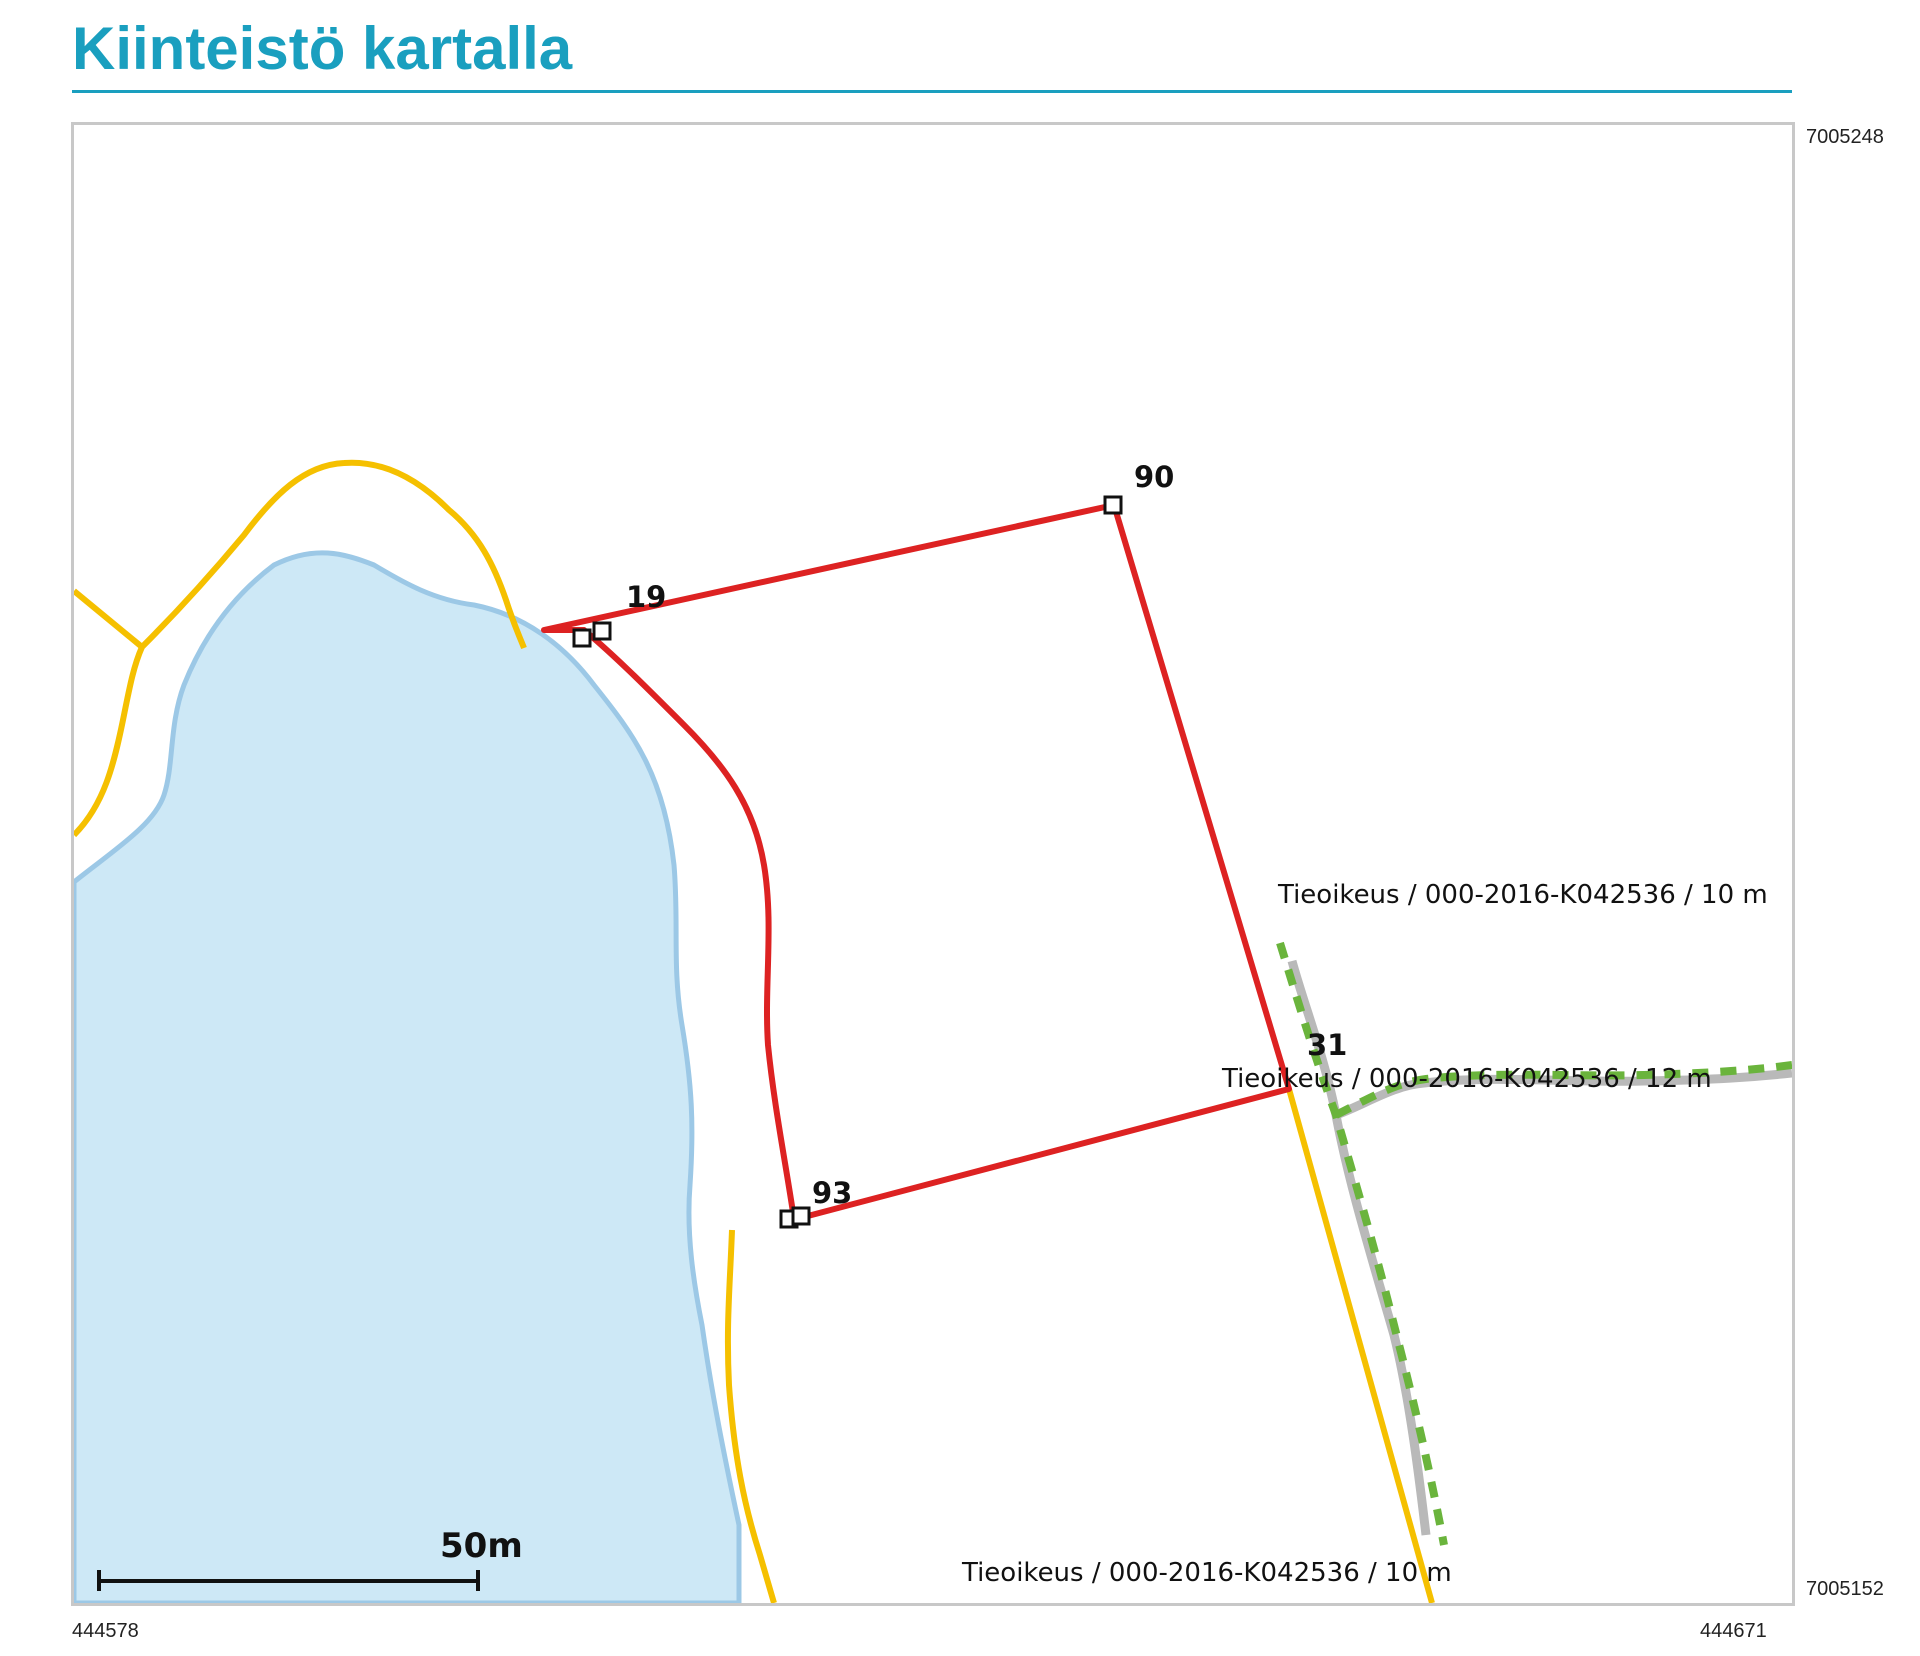 This screenshot has width=1920, height=1656. I want to click on coord-east-right: 444671, so click(1733, 1631).